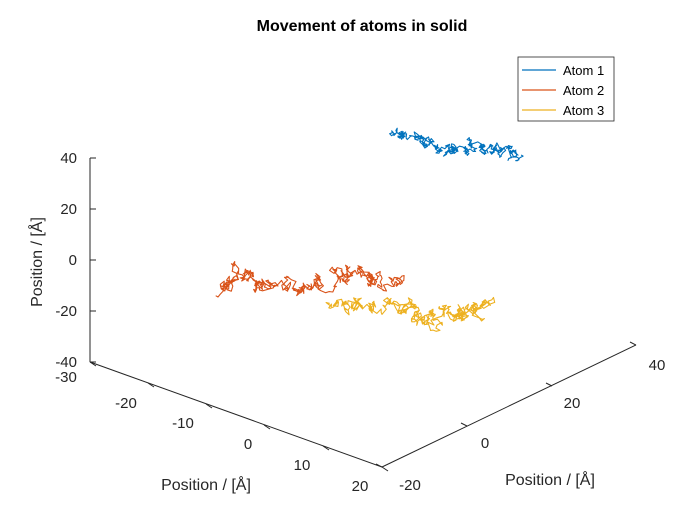  Describe the element at coordinates (583, 90) in the screenshot. I see `legend-label-2: Atom 2` at that location.